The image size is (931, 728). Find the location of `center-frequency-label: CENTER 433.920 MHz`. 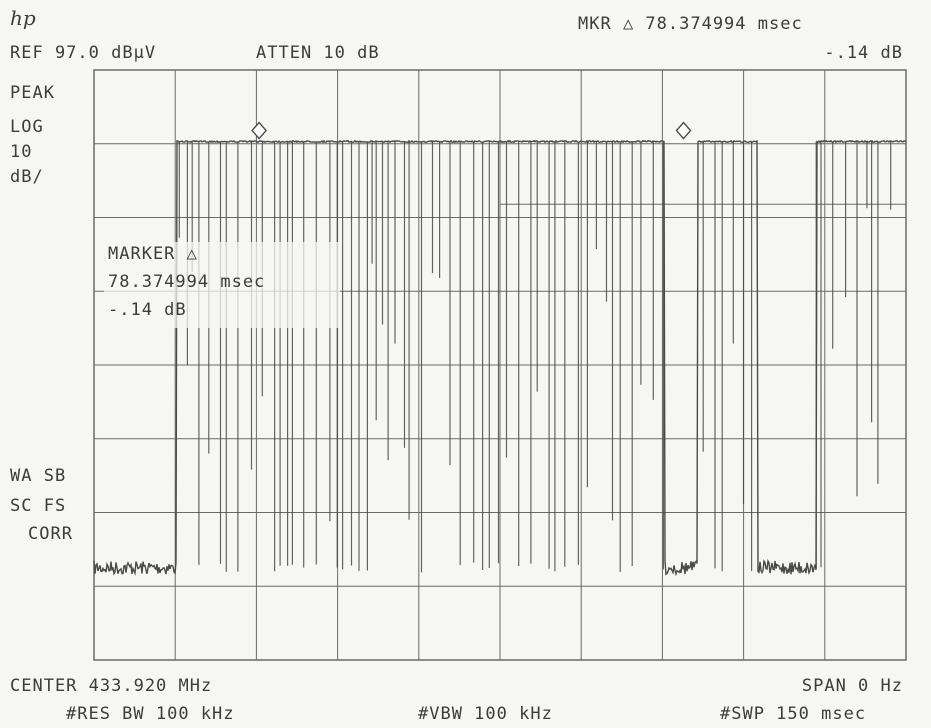

center-frequency-label: CENTER 433.920 MHz is located at coordinates (111, 686).